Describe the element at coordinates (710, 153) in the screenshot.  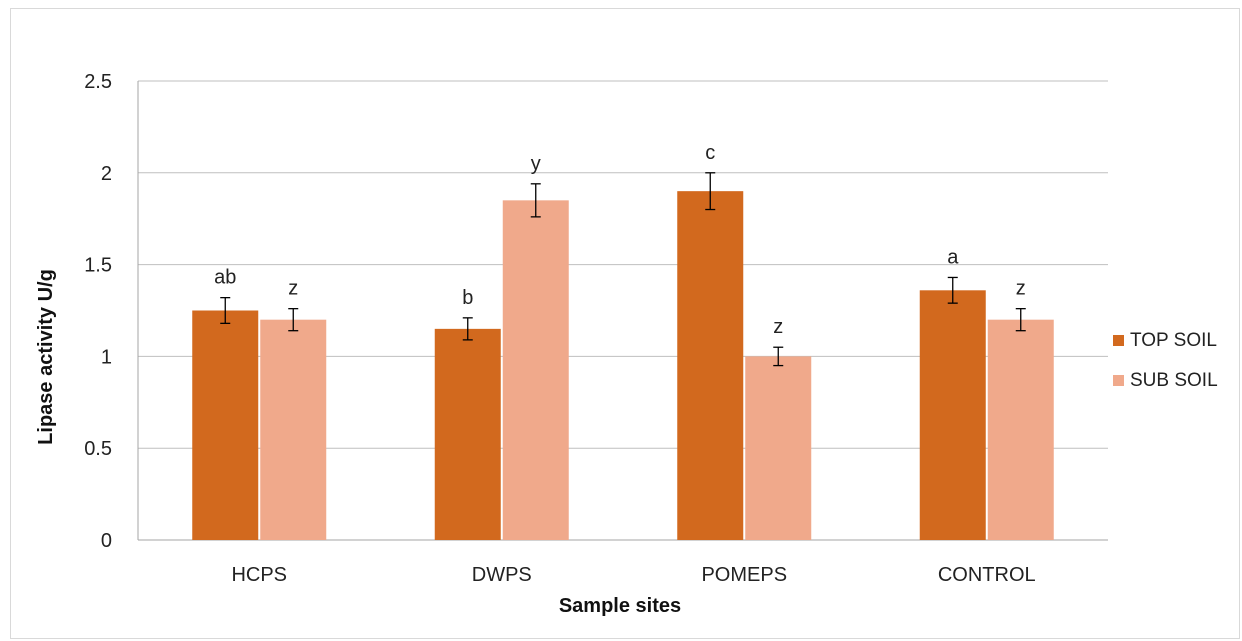
I see `significance-label: c` at that location.